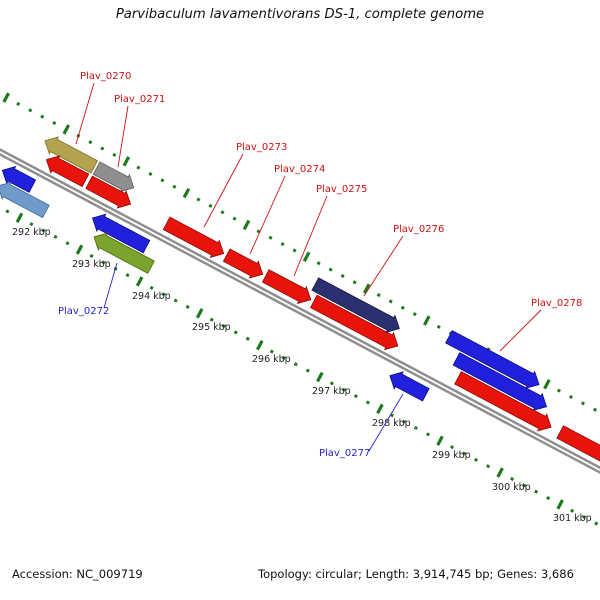 The width and height of the screenshot is (600, 600). What do you see at coordinates (556, 303) in the screenshot?
I see `gene-label: Plav_0278` at bounding box center [556, 303].